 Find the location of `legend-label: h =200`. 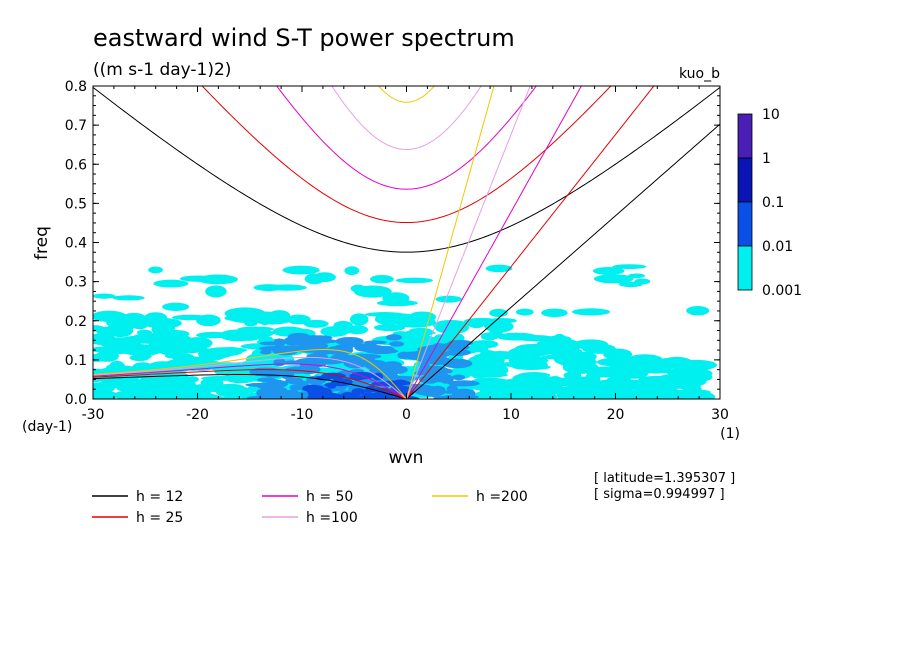

legend-label: h =200 is located at coordinates (502, 497).